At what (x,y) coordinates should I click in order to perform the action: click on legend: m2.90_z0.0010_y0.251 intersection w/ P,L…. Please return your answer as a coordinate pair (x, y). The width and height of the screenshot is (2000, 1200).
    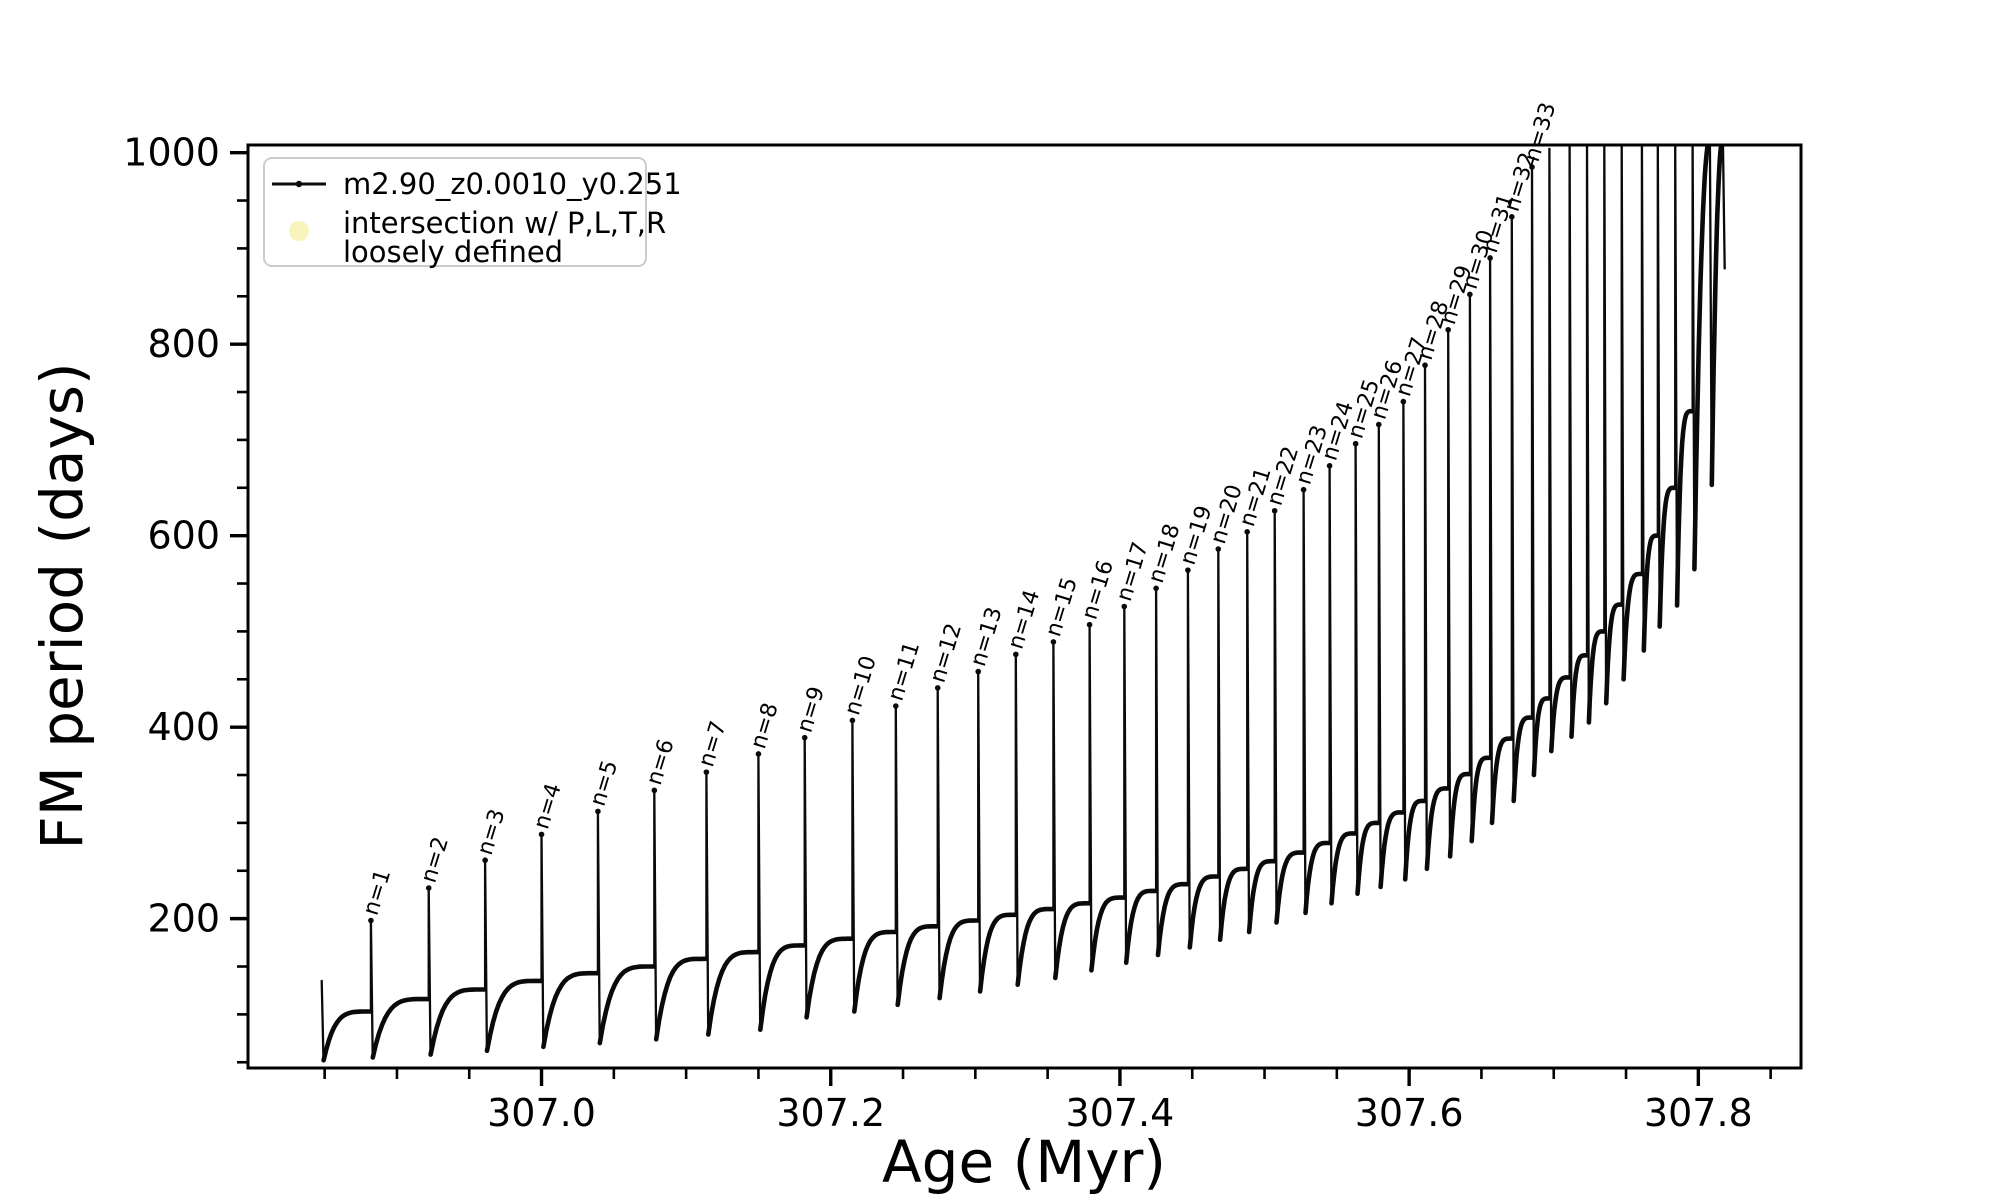
    Looking at the image, I should click on (472, 213).